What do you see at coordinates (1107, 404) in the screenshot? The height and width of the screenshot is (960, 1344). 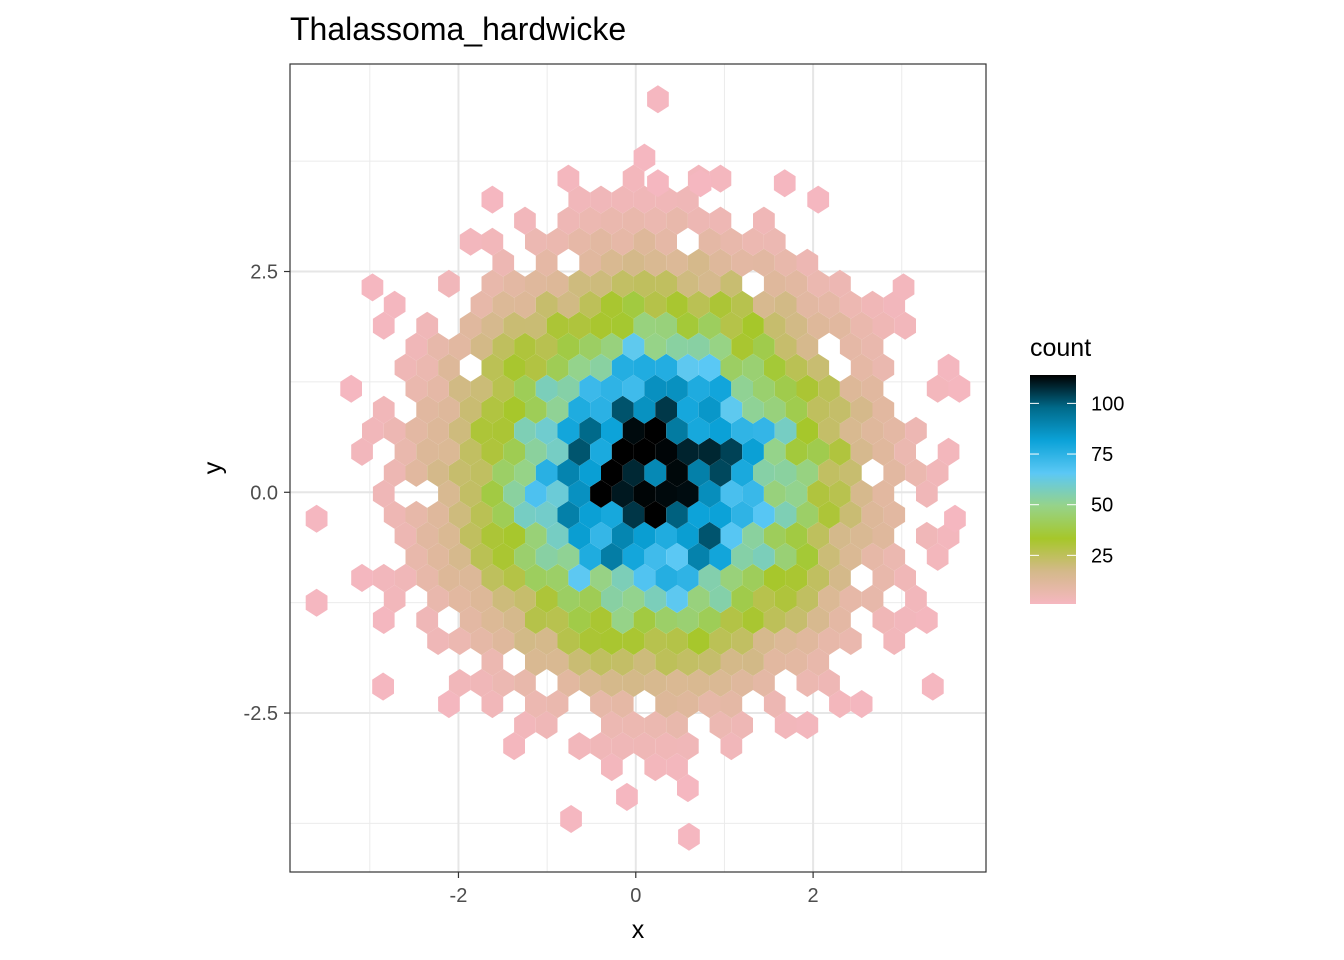 I see `legend-tick-label: 100` at bounding box center [1107, 404].